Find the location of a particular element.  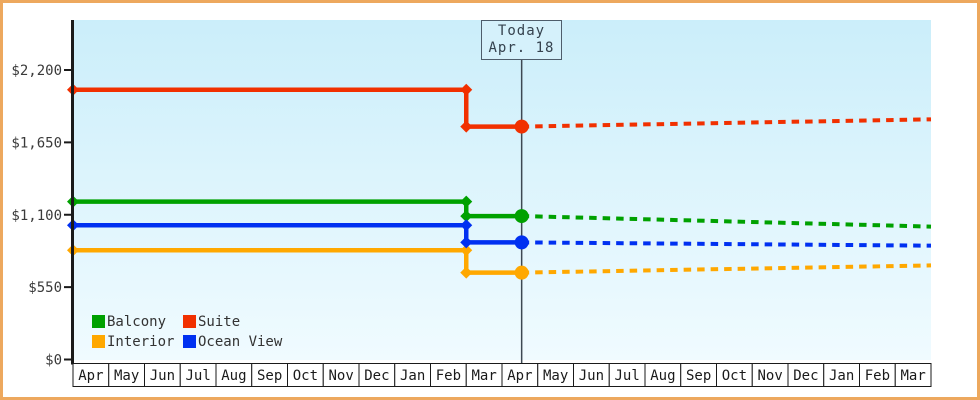

today-label: Today is located at coordinates (521, 31).